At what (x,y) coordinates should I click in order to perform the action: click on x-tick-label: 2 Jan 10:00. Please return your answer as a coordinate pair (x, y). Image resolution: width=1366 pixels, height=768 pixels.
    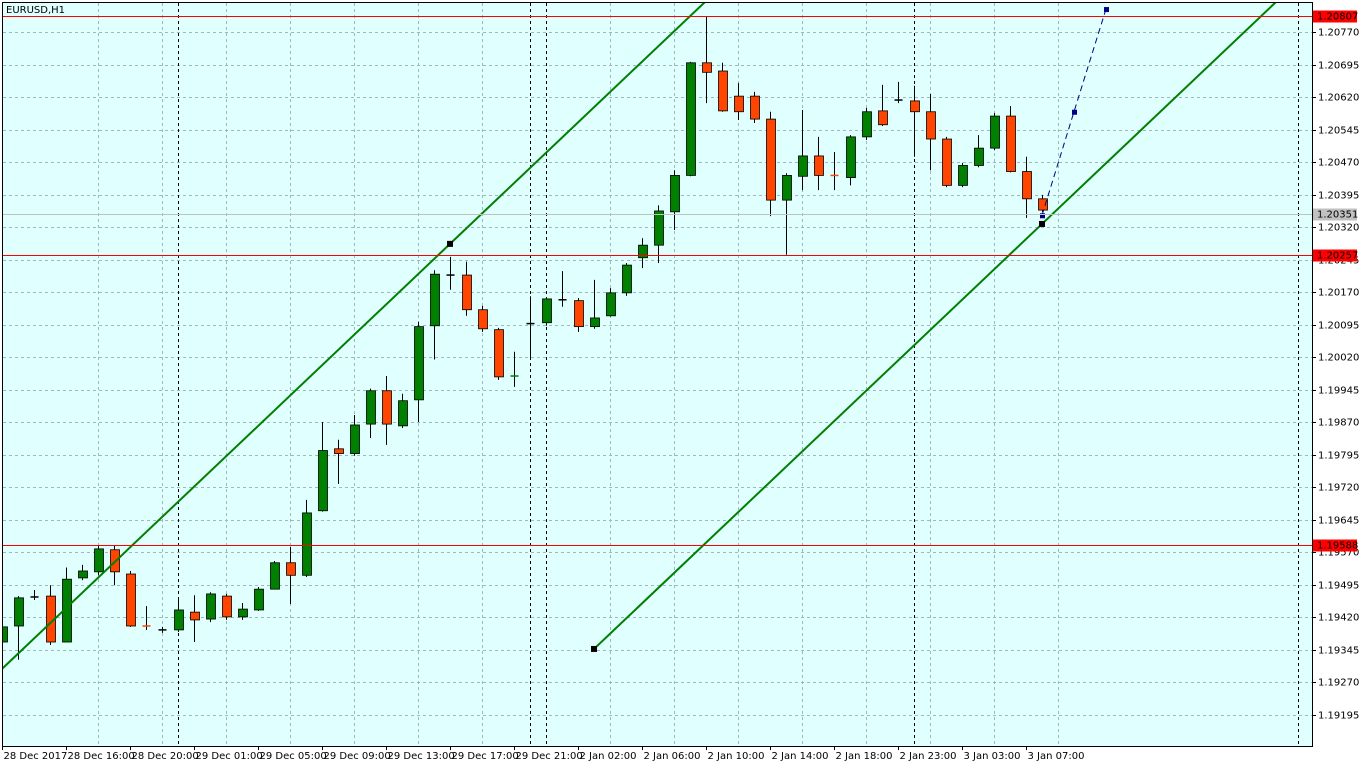
    Looking at the image, I should click on (736, 756).